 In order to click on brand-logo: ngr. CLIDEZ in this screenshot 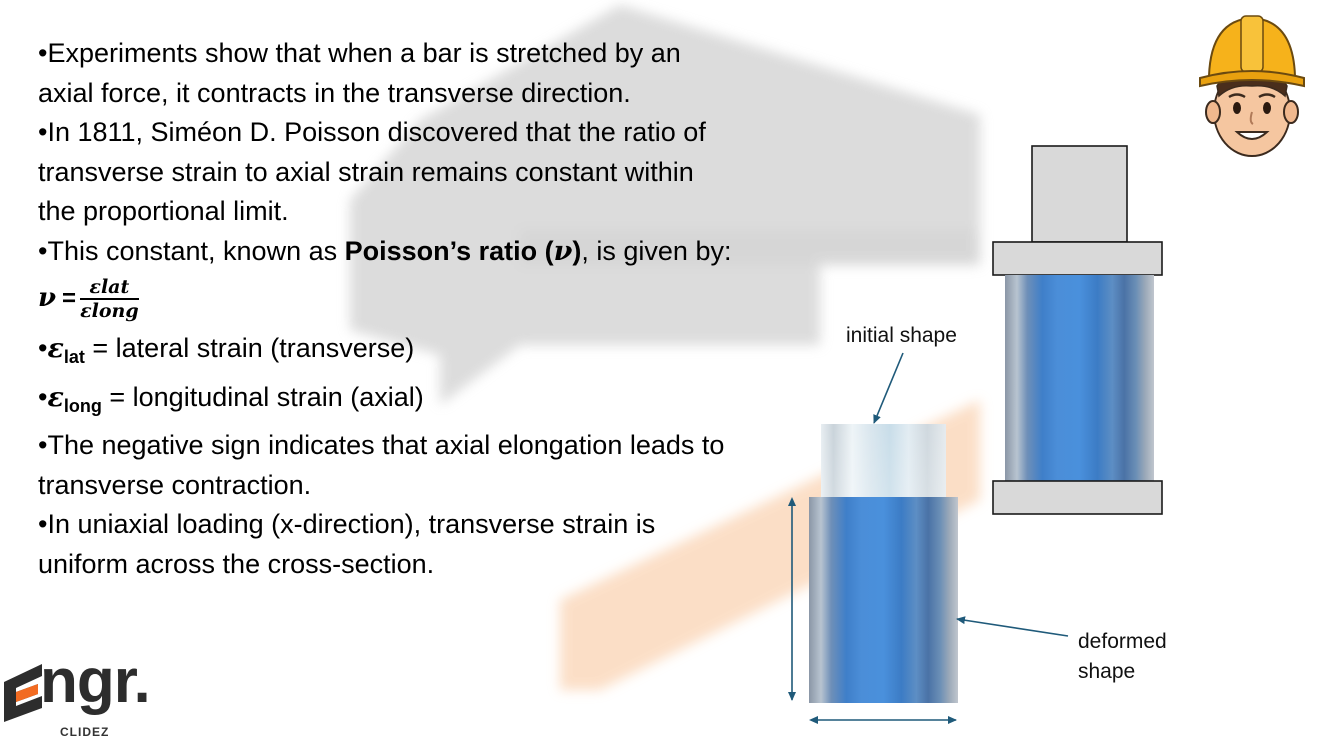, I will do `click(87, 694)`.